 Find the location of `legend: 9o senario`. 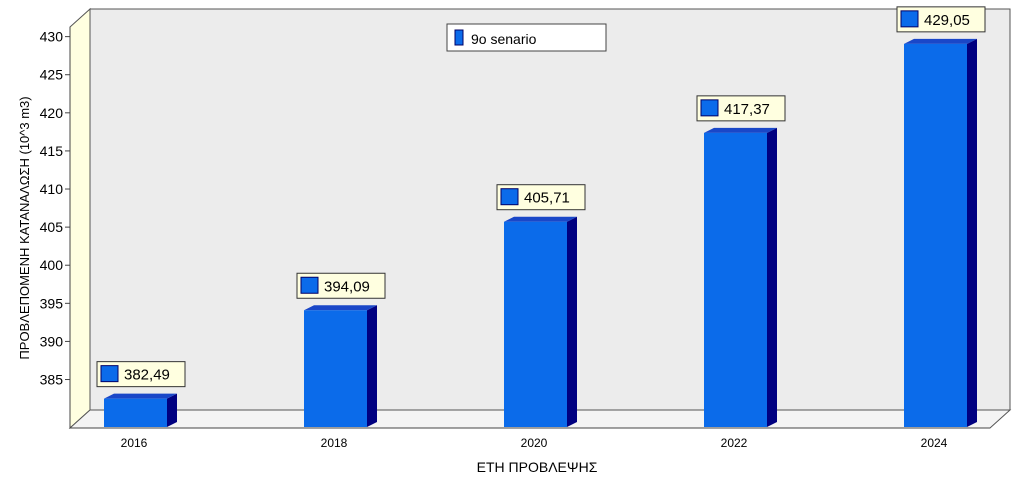

legend: 9o senario is located at coordinates (526, 37).